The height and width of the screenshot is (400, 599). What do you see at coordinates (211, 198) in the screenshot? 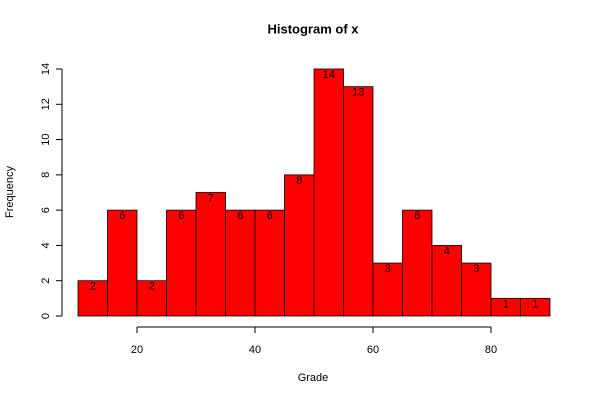
I see `bar-label: 7` at bounding box center [211, 198].